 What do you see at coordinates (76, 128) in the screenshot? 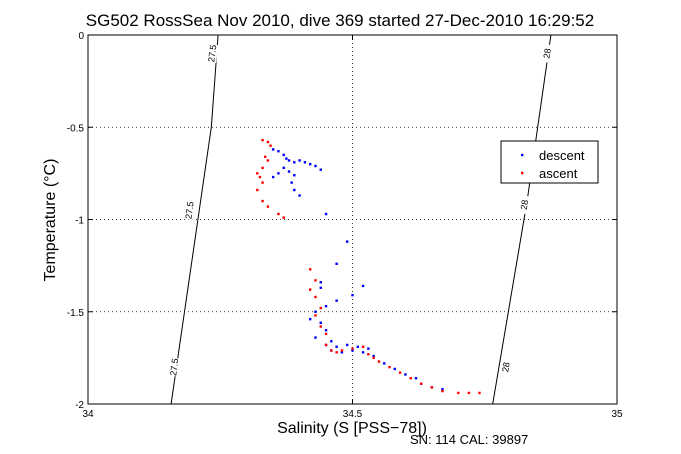
I see `y-tick-label: -0.5` at bounding box center [76, 128].